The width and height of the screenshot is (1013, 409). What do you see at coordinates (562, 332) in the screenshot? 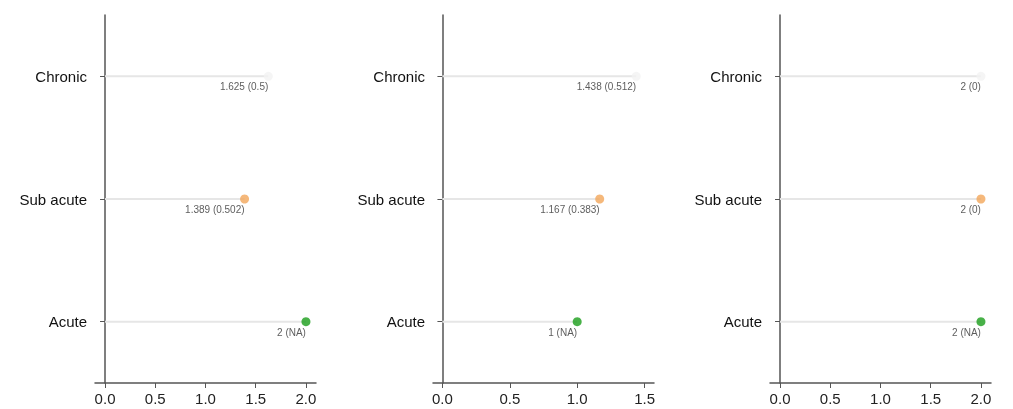
I see `data-label: 1 (NA)` at bounding box center [562, 332].